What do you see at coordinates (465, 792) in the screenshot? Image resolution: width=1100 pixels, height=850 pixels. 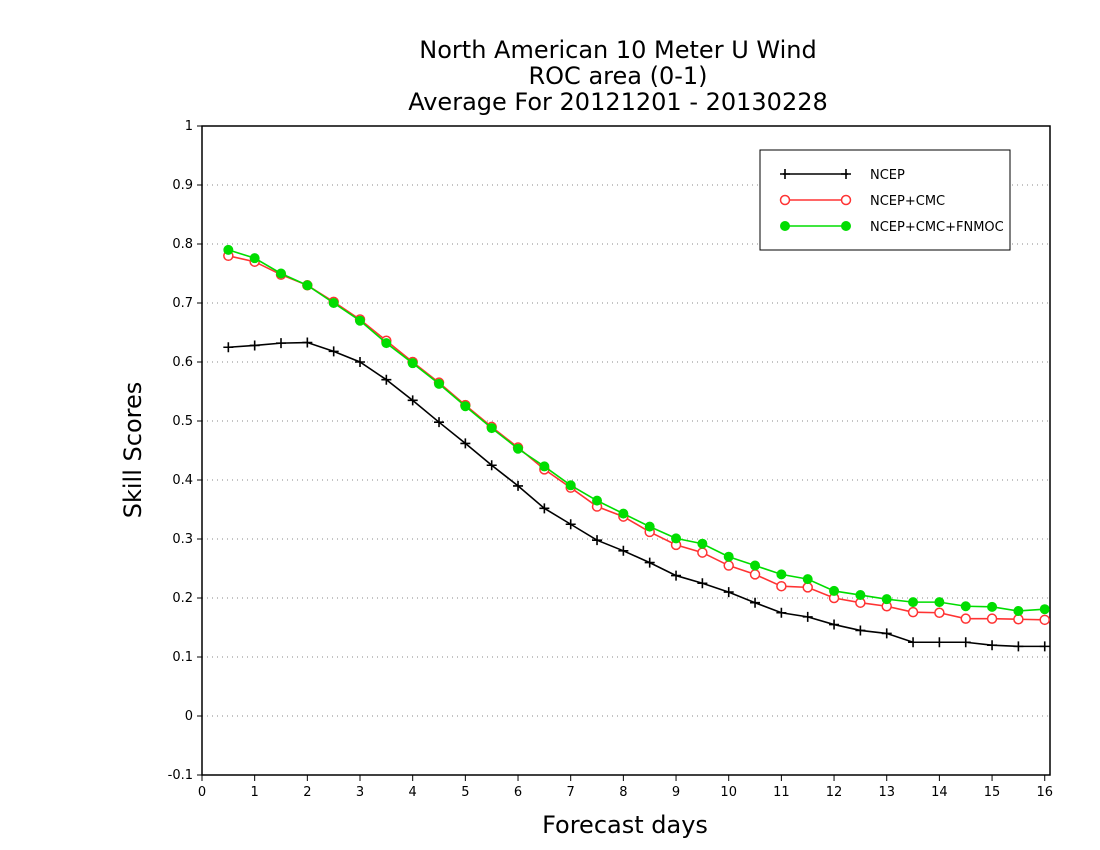 I see `x-tick-label: 5` at bounding box center [465, 792].